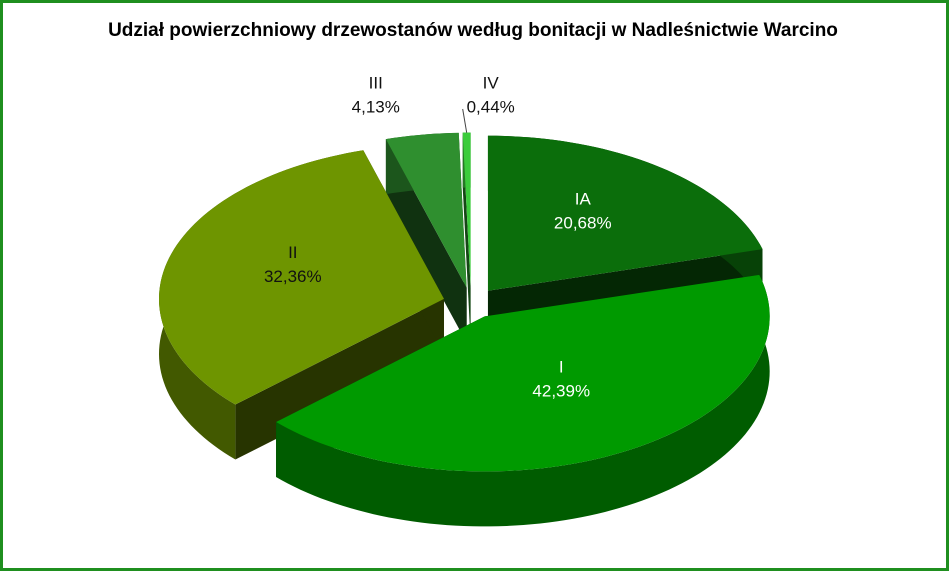 This screenshot has width=949, height=571. Describe the element at coordinates (491, 82) in the screenshot. I see `slice-label: IV` at that location.